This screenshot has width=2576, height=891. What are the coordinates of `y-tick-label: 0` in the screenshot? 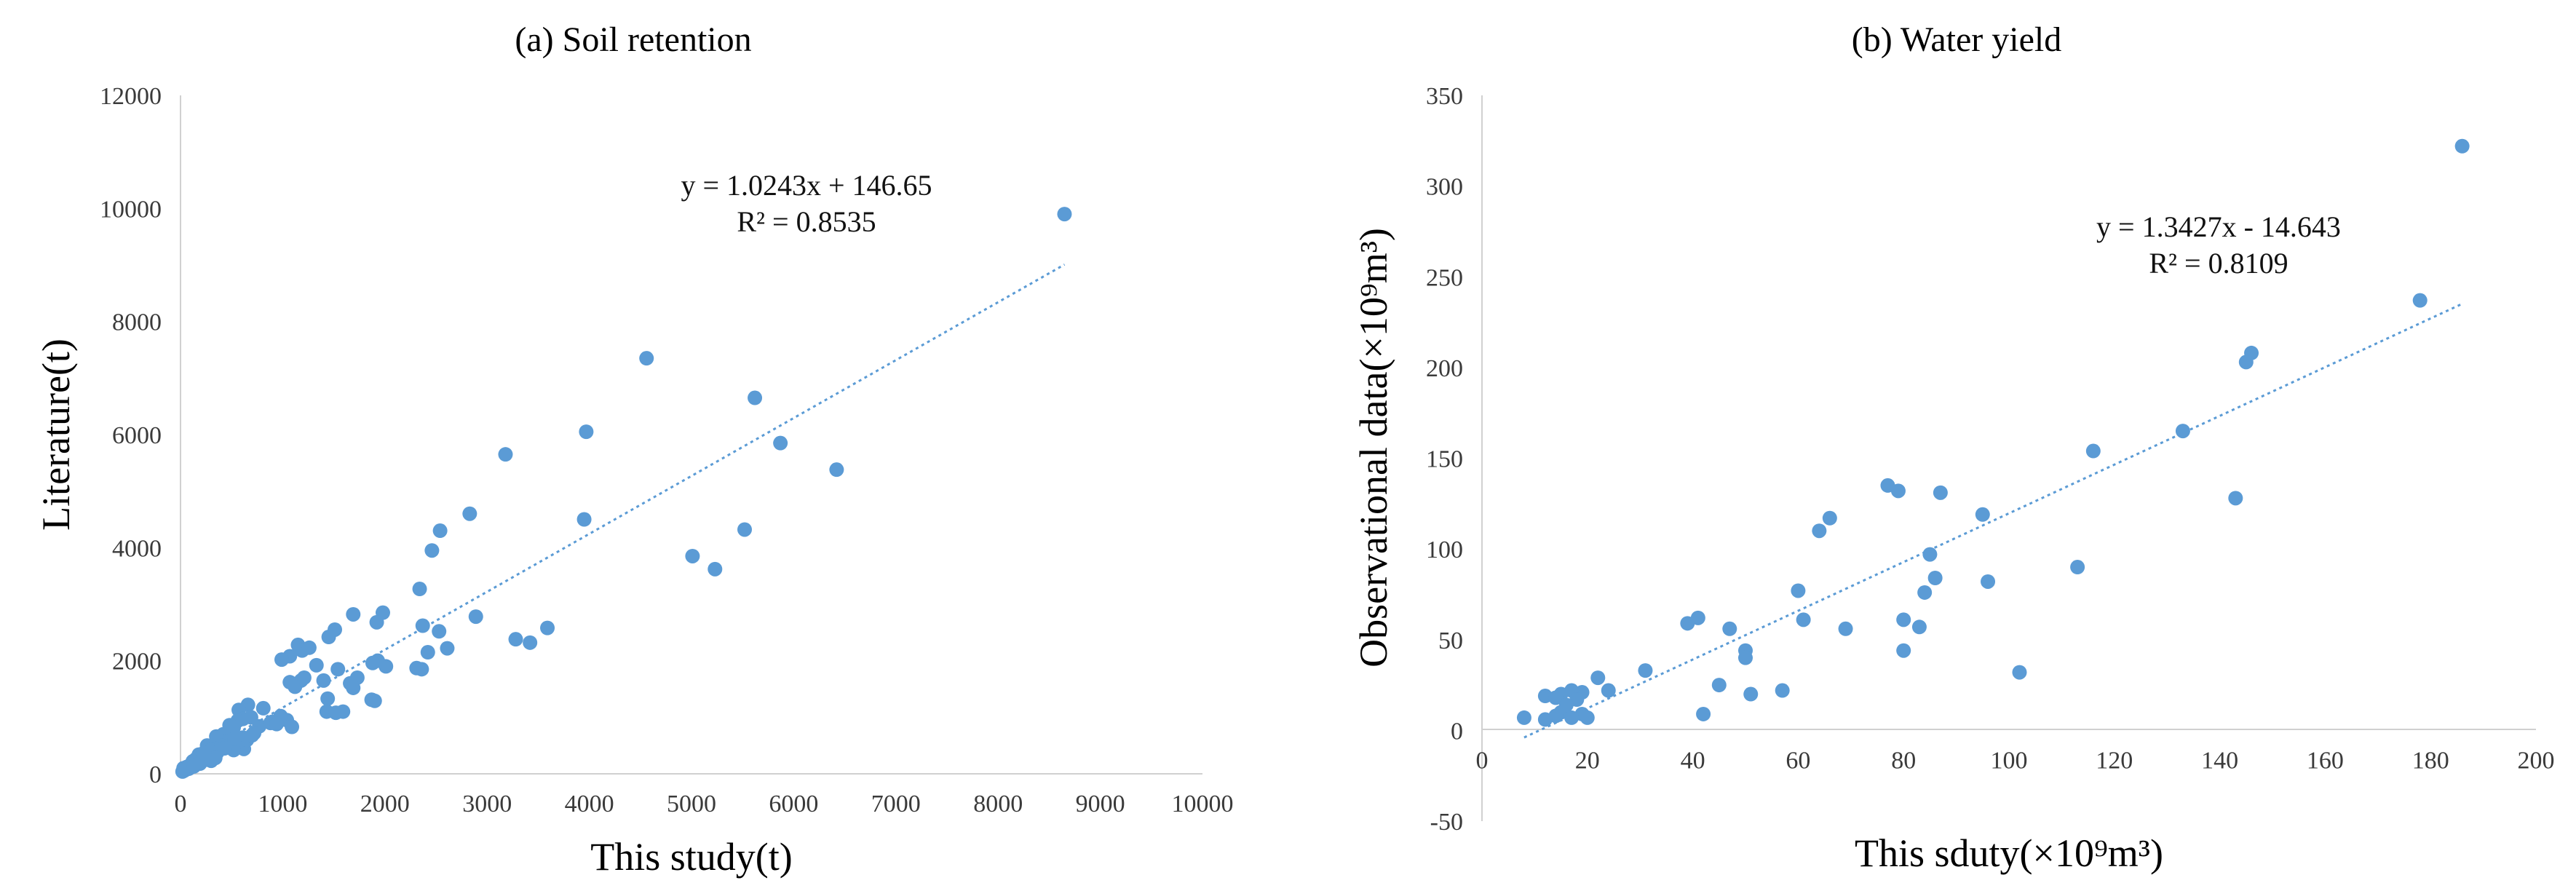 It's located at (155, 774).